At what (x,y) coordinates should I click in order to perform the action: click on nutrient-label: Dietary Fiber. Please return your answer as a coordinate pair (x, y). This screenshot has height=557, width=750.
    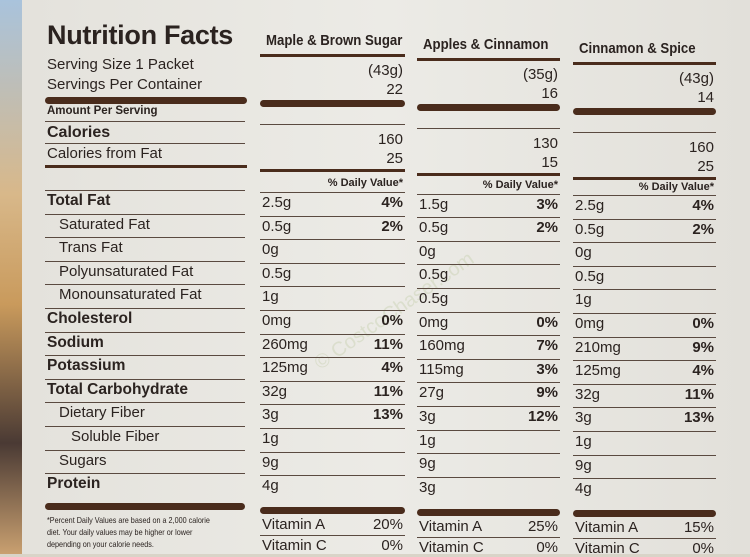
    Looking at the image, I should click on (102, 413).